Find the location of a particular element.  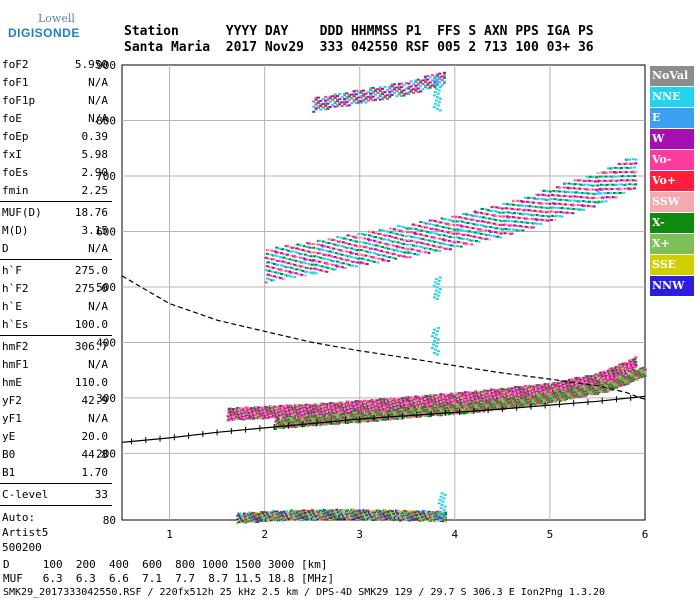

x-tick-label: 2 is located at coordinates (264, 534).